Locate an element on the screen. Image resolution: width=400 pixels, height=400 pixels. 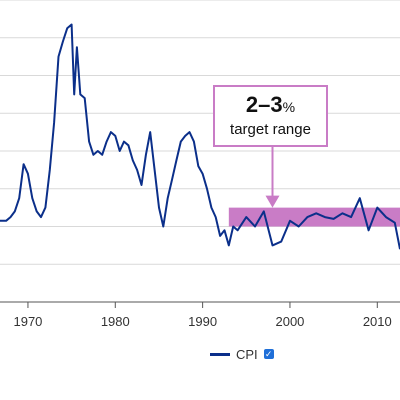
callout-label: target range is located at coordinates (270, 129).